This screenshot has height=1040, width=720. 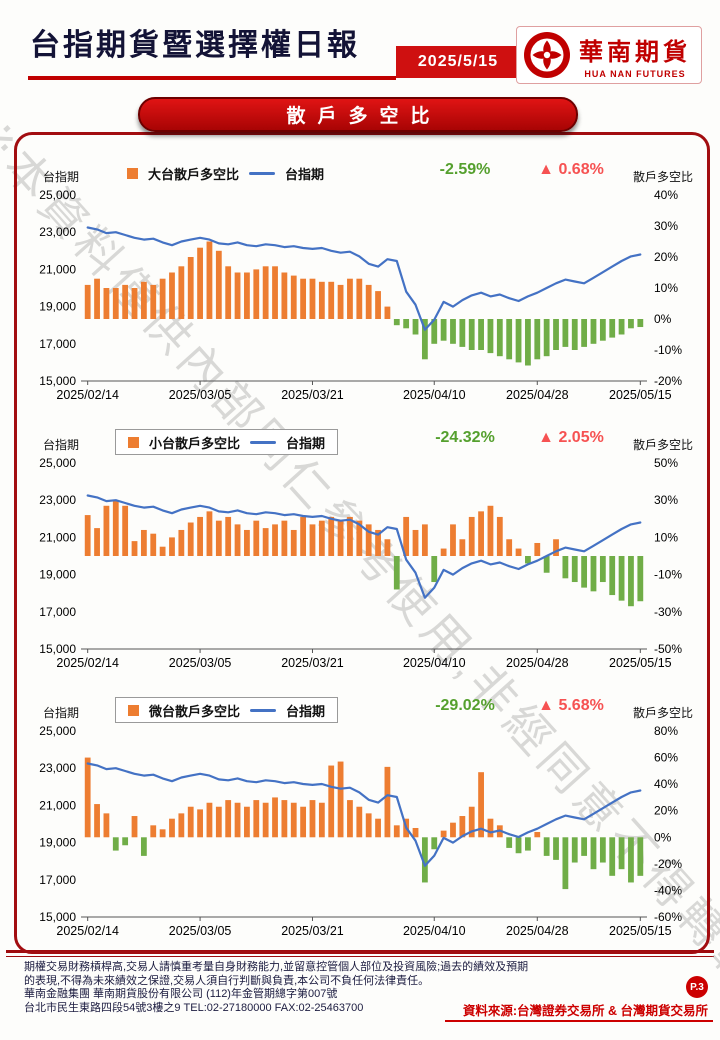 I want to click on current-ratio-value: -29.02%, so click(x=465, y=705).